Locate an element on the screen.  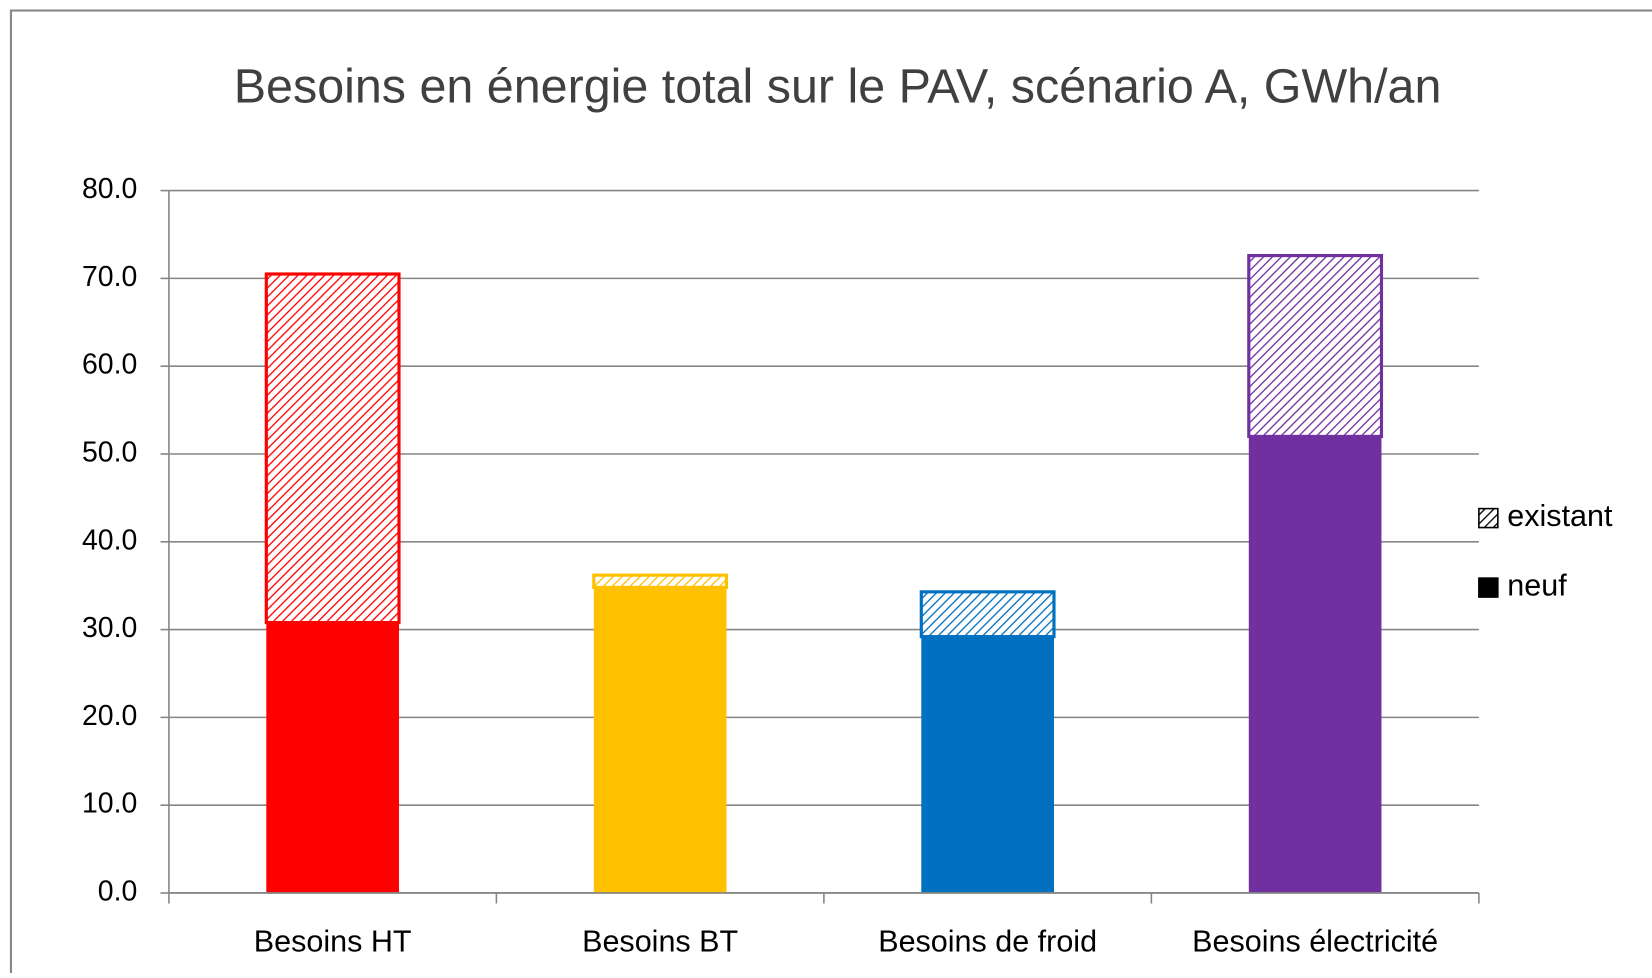
y-tick-label: 0.0 is located at coordinates (118, 891).